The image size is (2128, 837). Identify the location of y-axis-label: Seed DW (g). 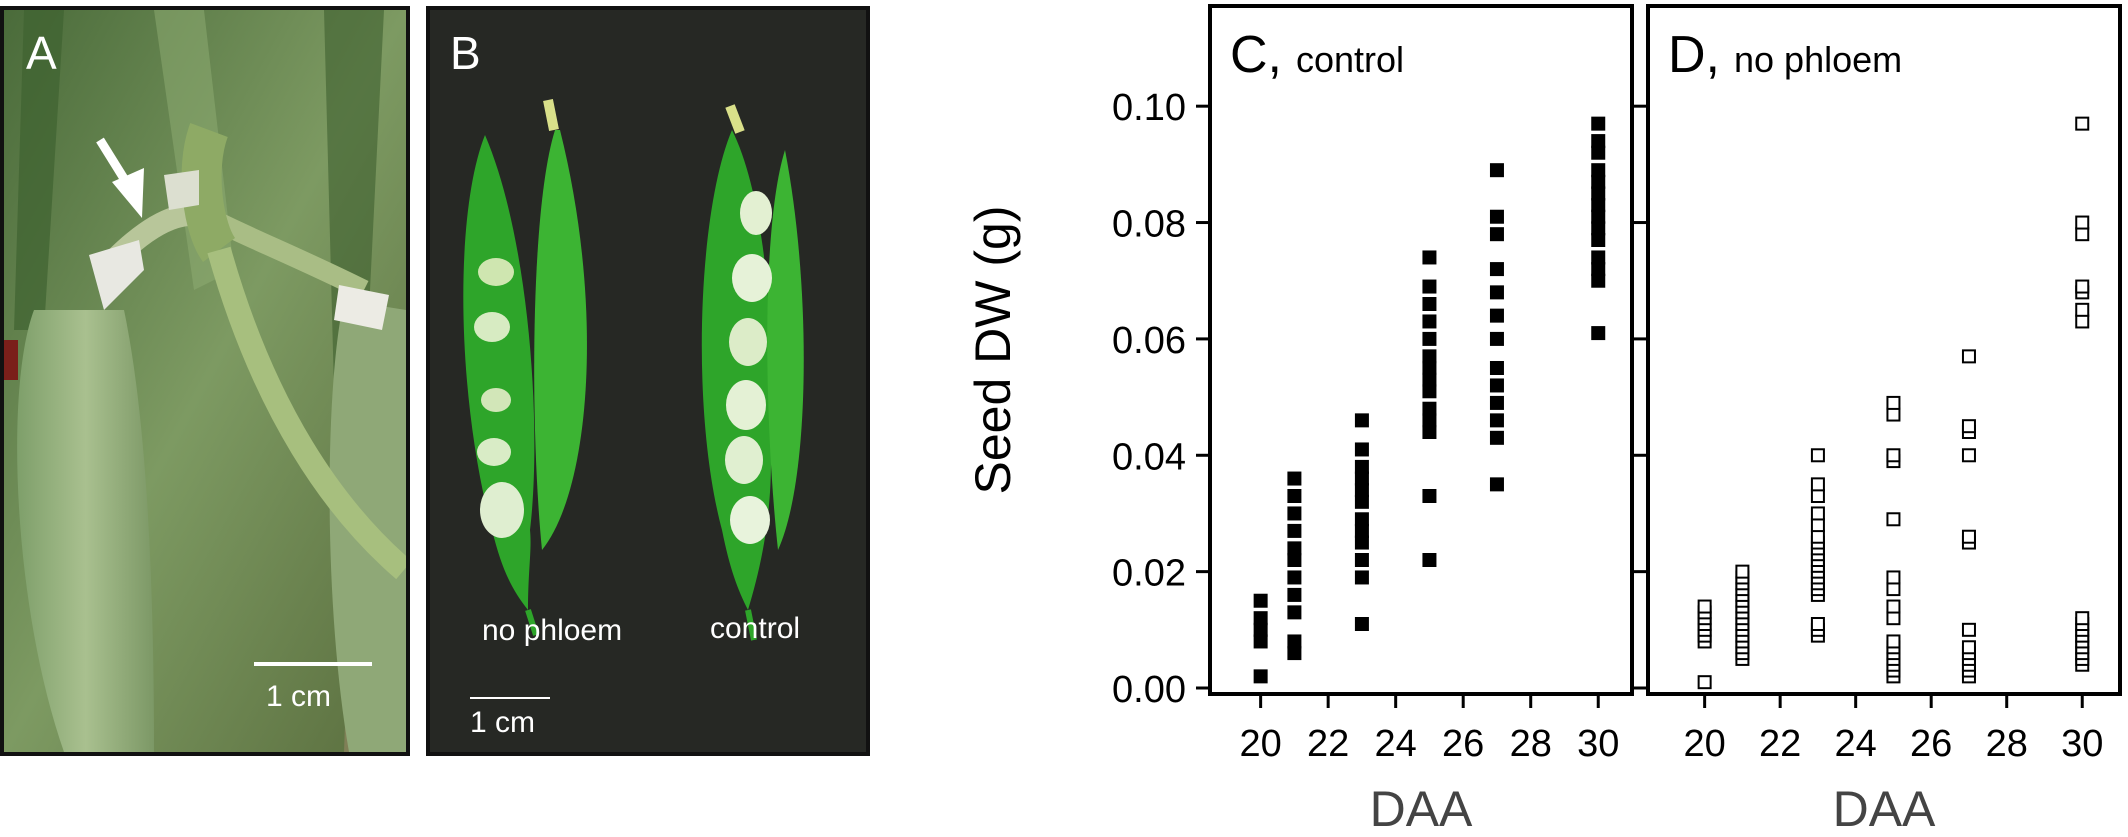
(993, 350).